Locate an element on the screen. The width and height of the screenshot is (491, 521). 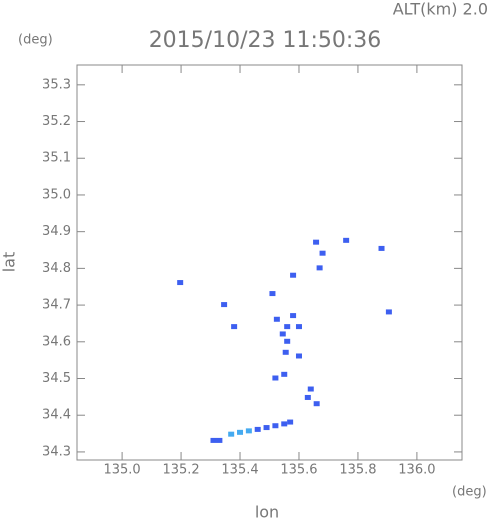
y-tick-label: 34.7 is located at coordinates (56, 305).